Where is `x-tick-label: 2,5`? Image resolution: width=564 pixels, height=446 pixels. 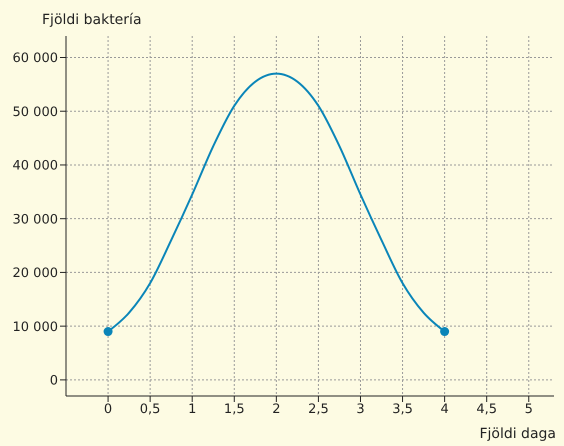
x-tick-label: 2,5 is located at coordinates (318, 410).